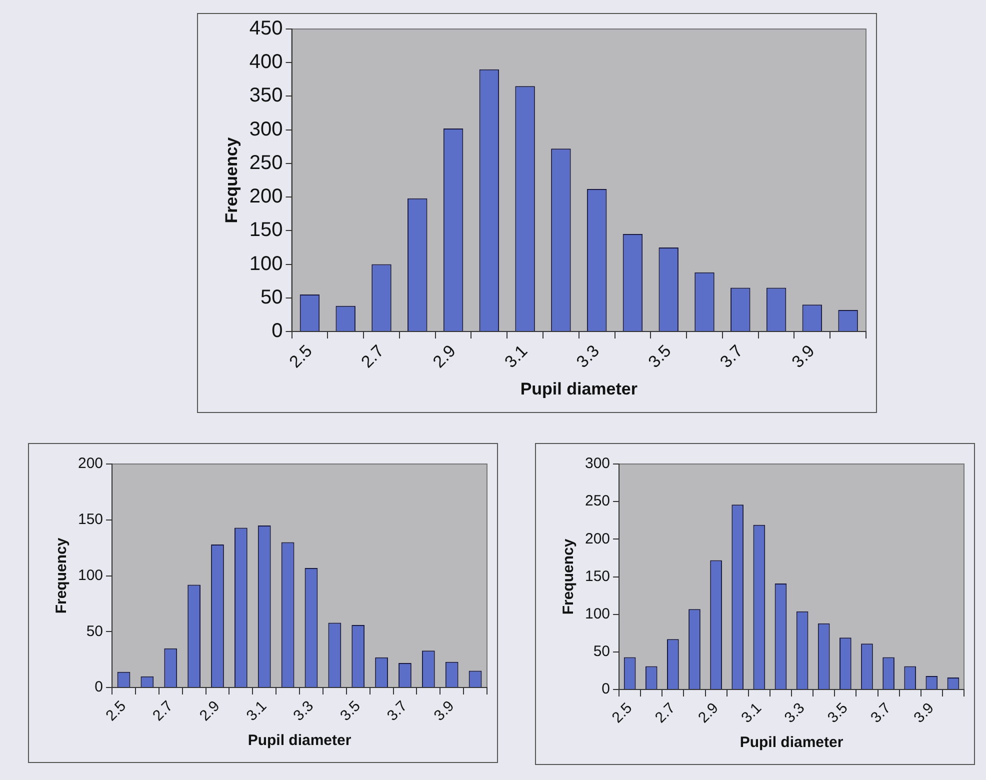 This screenshot has height=780, width=986. Describe the element at coordinates (266, 62) in the screenshot. I see `y-tick-label: 400` at that location.